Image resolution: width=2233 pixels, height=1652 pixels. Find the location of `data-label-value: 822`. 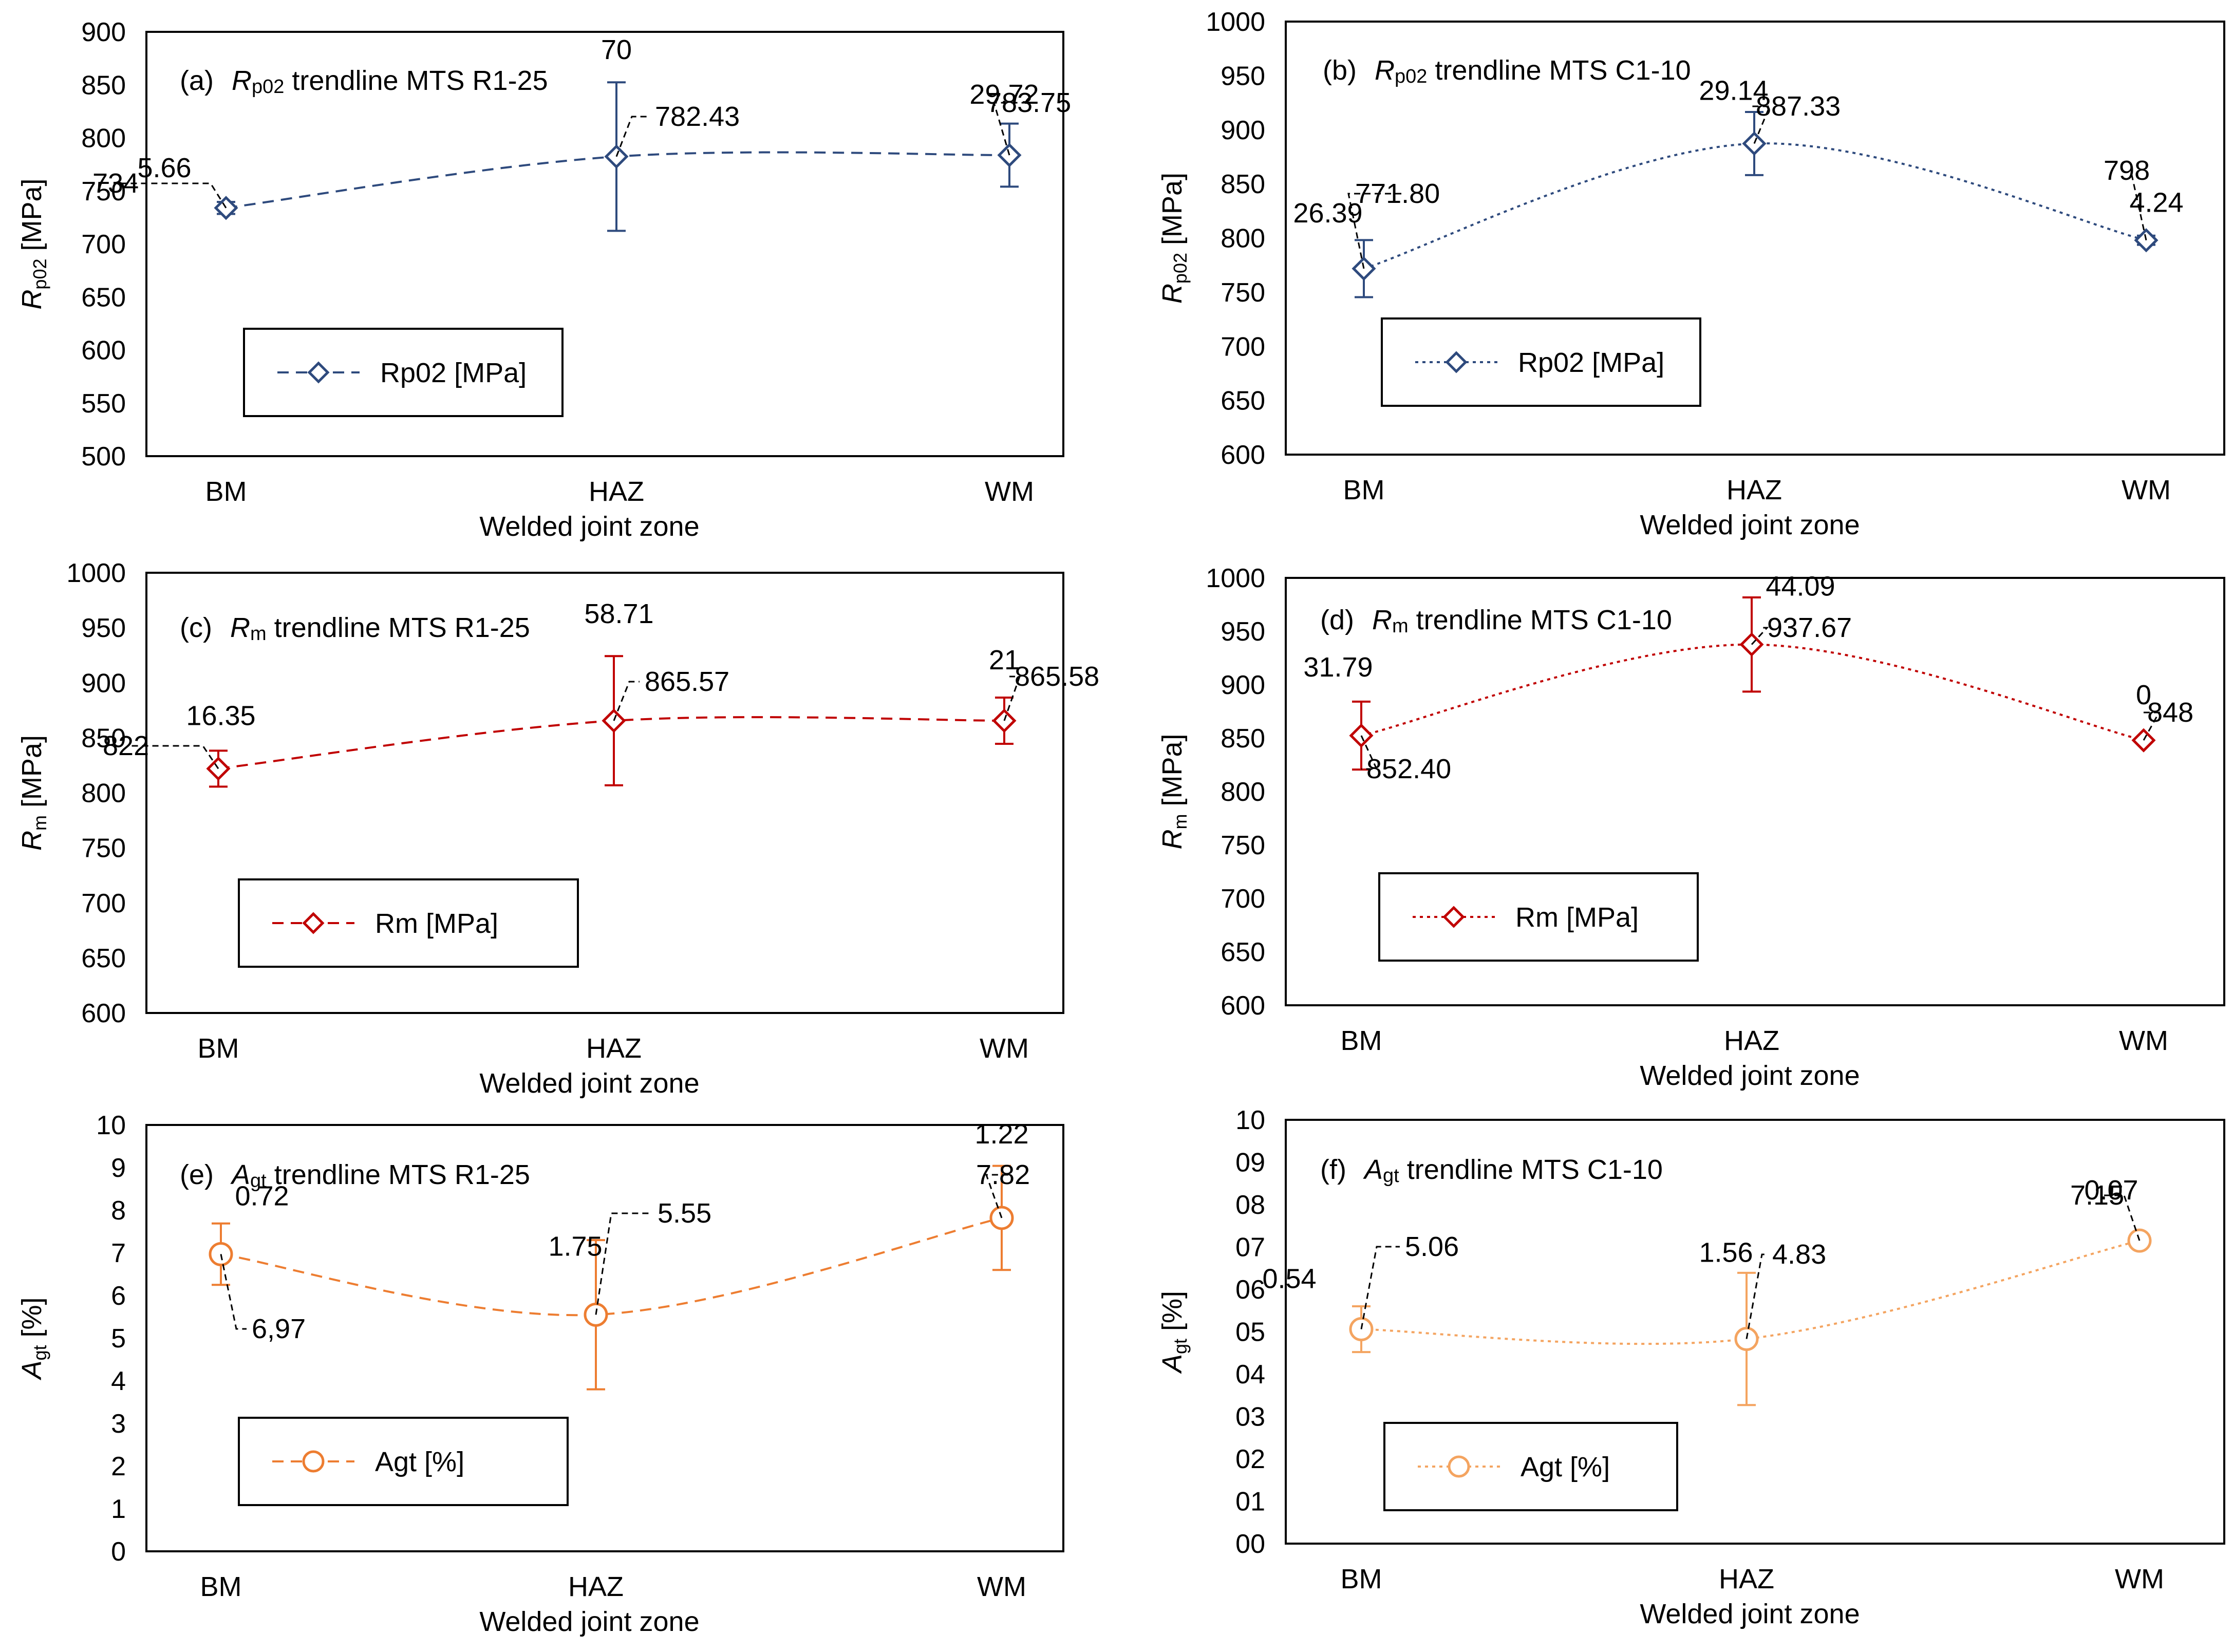

data-label-value: 822 is located at coordinates (126, 746).